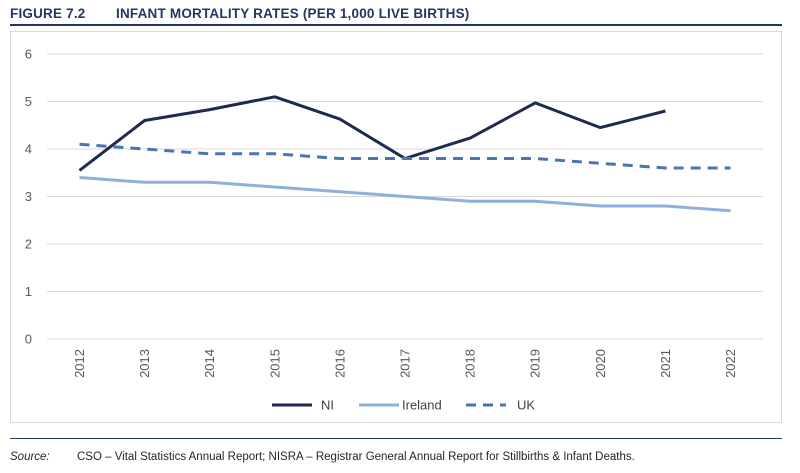  Describe the element at coordinates (396, 438) in the screenshot. I see `footer-rule` at that location.